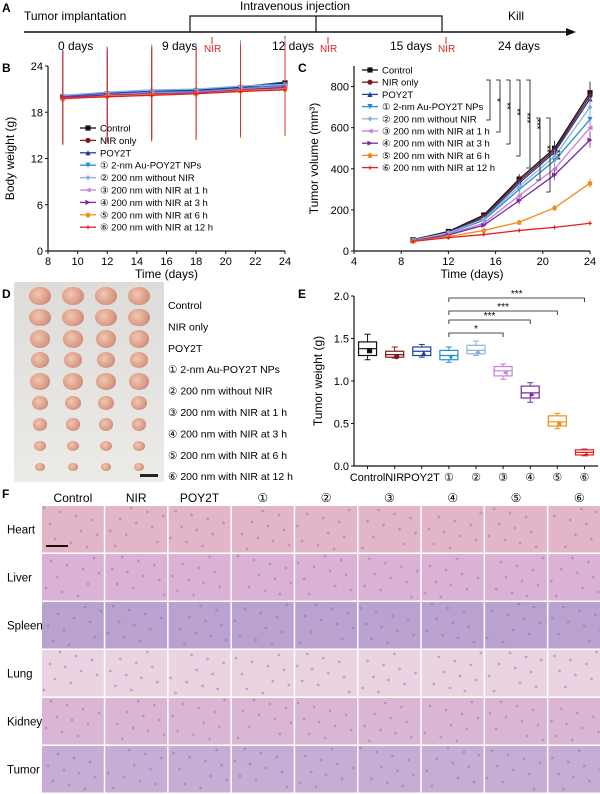 The image size is (600, 794). I want to click on x-tick-label: ④, so click(530, 478).